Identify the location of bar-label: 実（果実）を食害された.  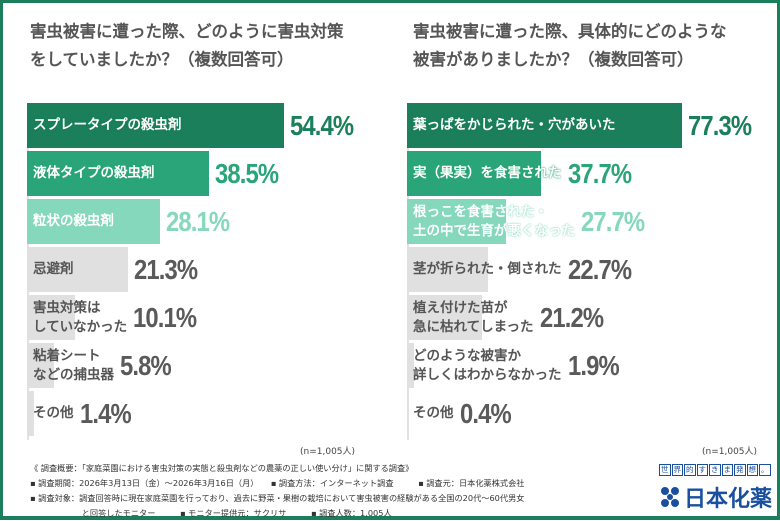
(487, 173).